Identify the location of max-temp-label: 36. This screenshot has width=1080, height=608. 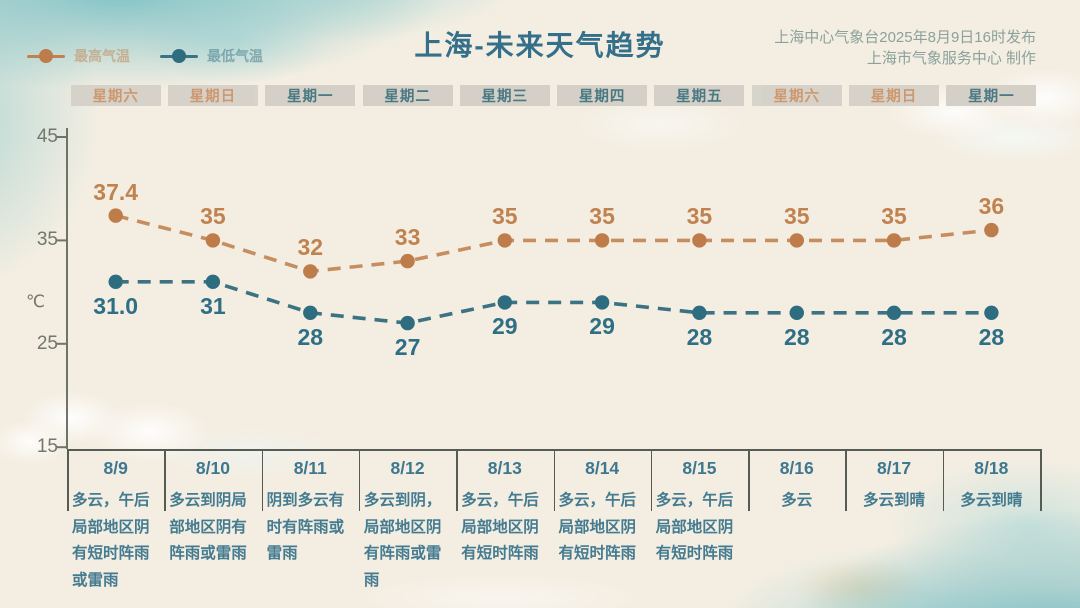
(991, 206).